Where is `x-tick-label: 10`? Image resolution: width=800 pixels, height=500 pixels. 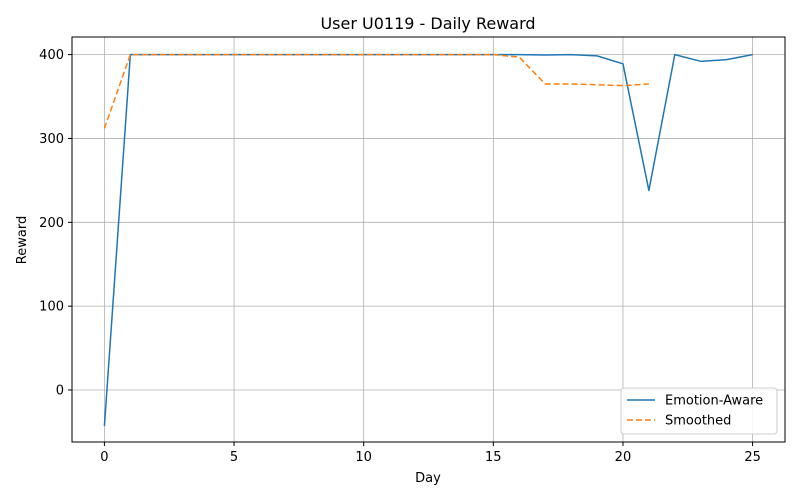 x-tick-label: 10 is located at coordinates (363, 457).